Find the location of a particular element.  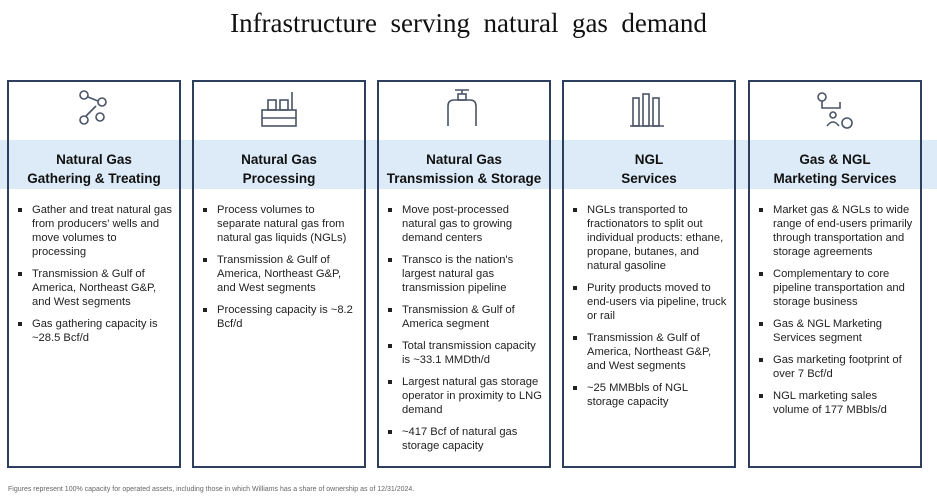

marketing-icon is located at coordinates (835, 110).